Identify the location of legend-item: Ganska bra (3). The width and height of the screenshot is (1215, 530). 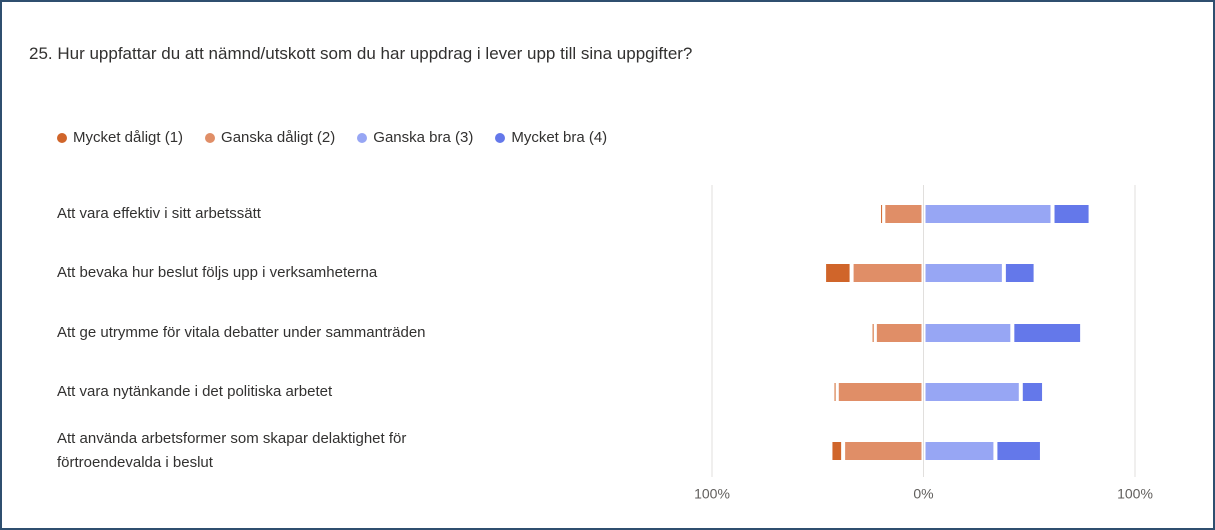
(415, 137).